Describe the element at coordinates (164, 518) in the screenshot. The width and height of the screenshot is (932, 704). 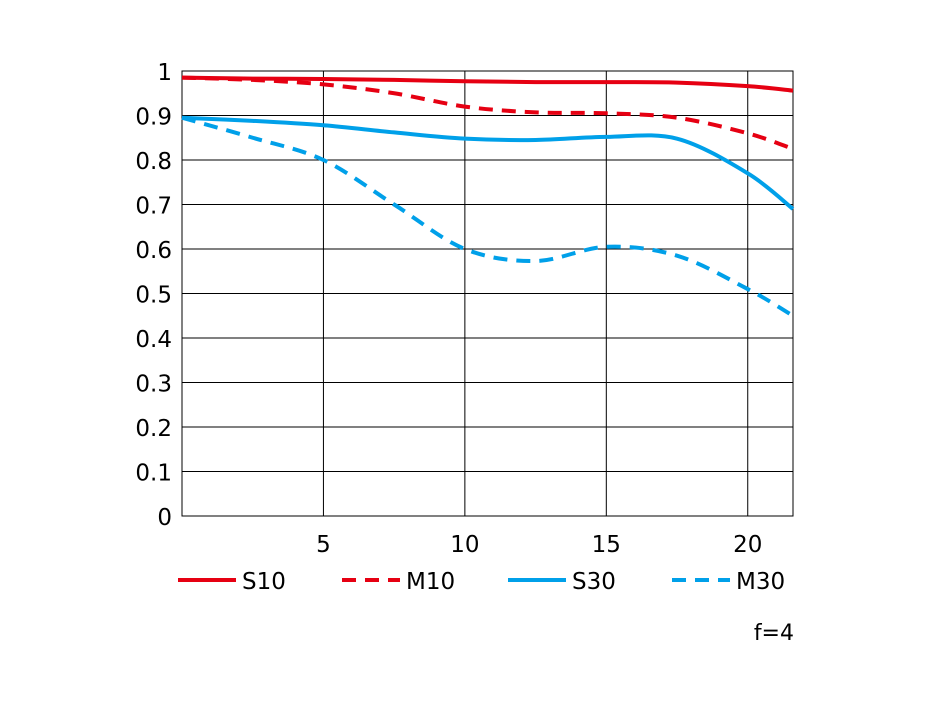
I see `y-tick-label: 0` at that location.